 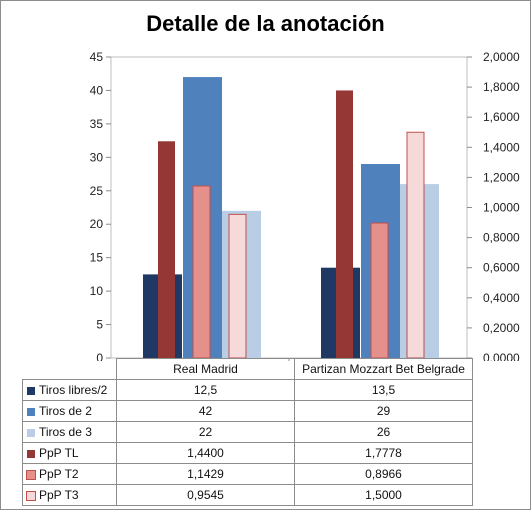 I want to click on series-label: PpP TL, so click(x=69, y=453).